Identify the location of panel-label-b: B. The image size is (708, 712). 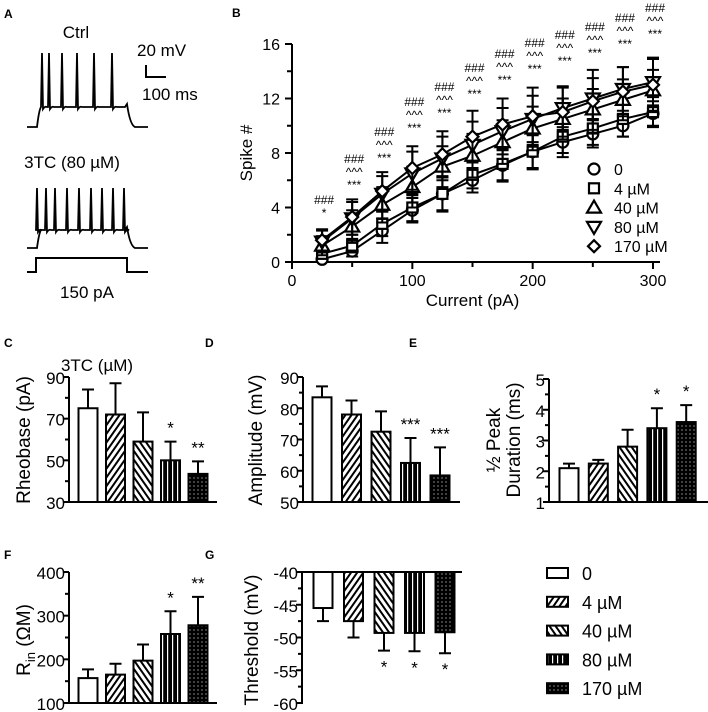
(236, 13).